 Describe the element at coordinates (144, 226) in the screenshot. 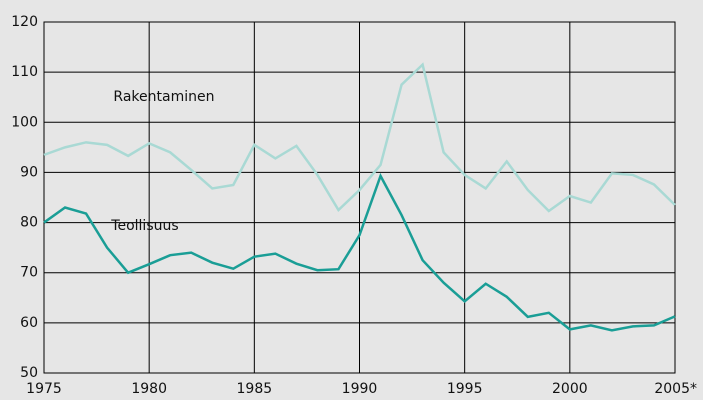

I see `series-label: Teollisuus` at that location.